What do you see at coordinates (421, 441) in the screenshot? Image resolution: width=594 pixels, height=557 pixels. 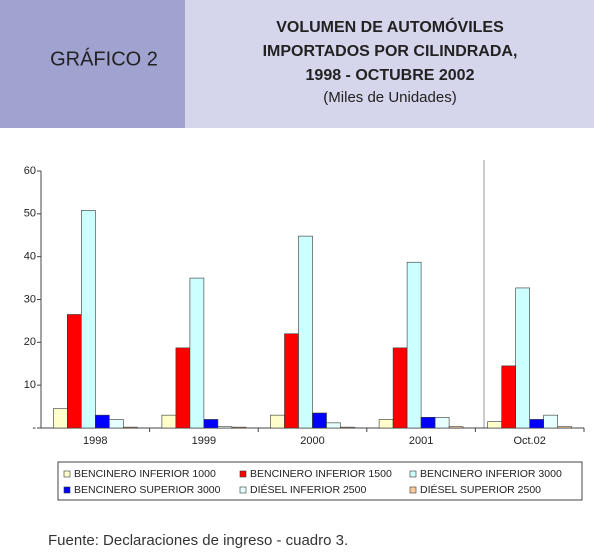 I see `x-tick-label: 2001` at bounding box center [421, 441].